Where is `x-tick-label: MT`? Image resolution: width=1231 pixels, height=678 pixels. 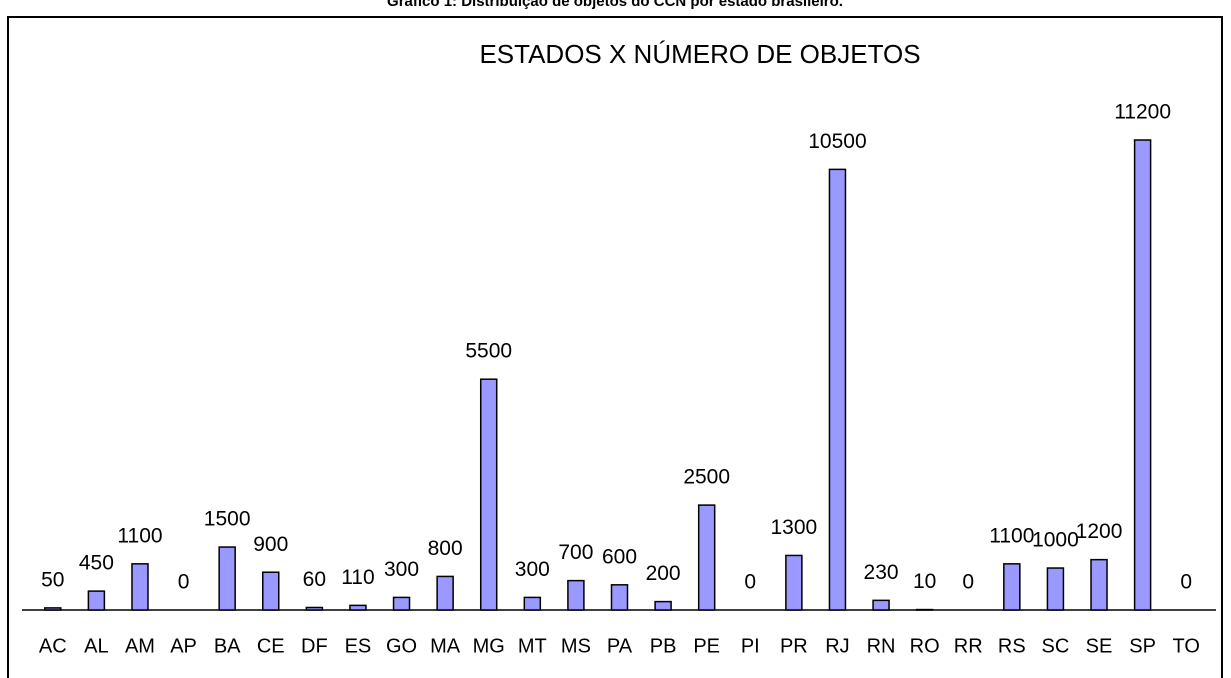
x-tick-label: MT is located at coordinates (532, 646).